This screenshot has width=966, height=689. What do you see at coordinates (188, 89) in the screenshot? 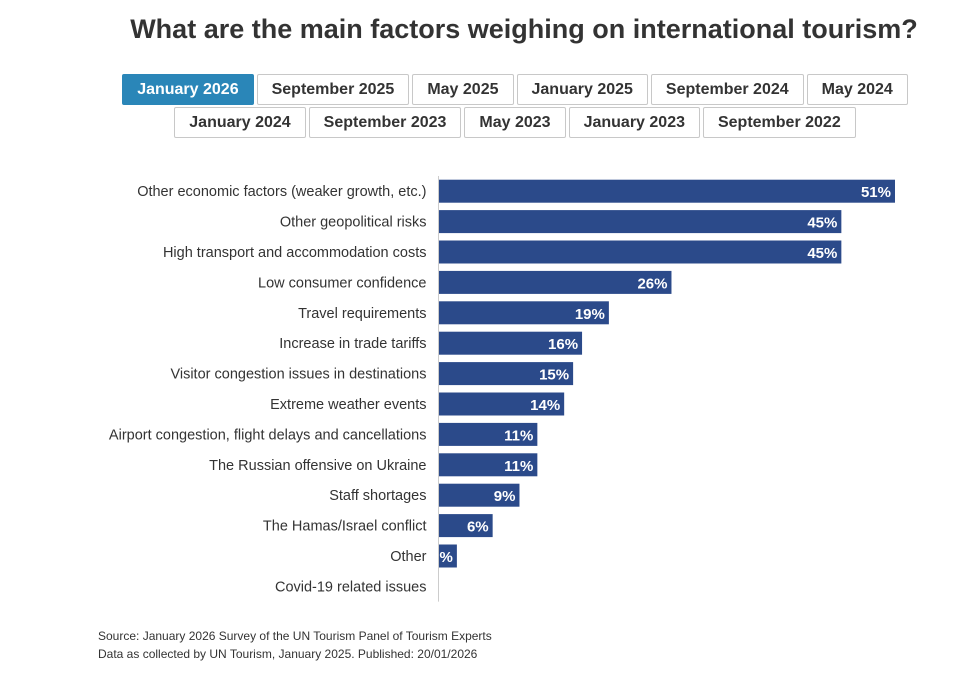
I see `tab-january-2026: January 2026` at bounding box center [188, 89].